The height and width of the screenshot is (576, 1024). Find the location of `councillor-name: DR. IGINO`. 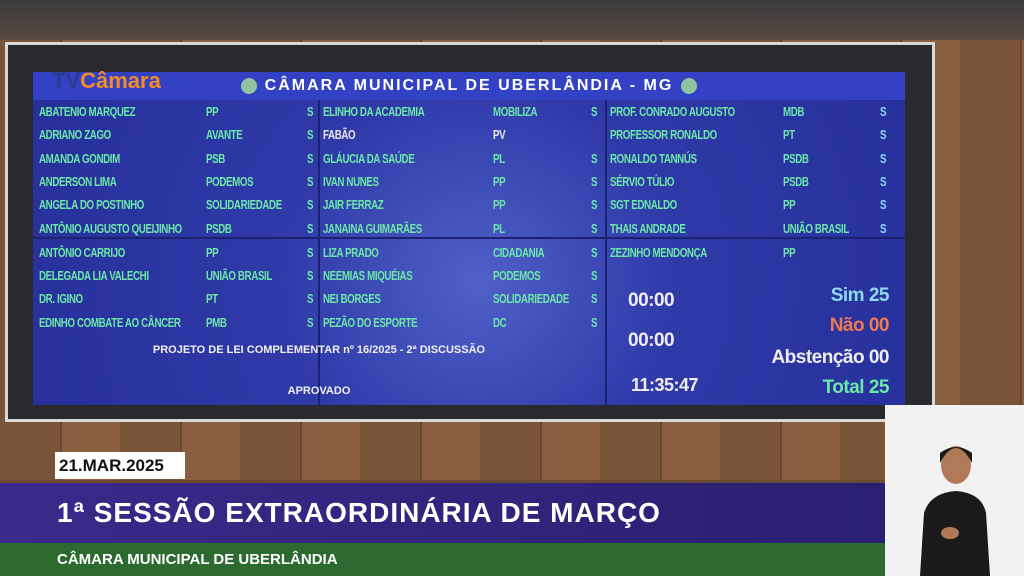

councillor-name: DR. IGINO is located at coordinates (61, 299).